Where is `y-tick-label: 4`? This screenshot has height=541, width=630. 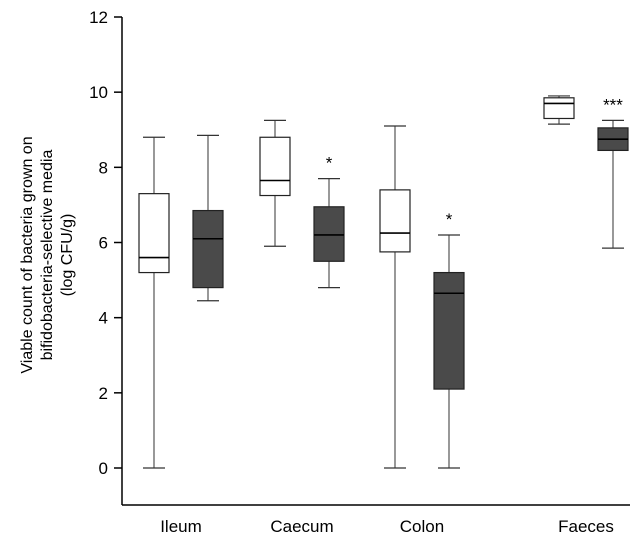 y-tick-label: 4 is located at coordinates (103, 318).